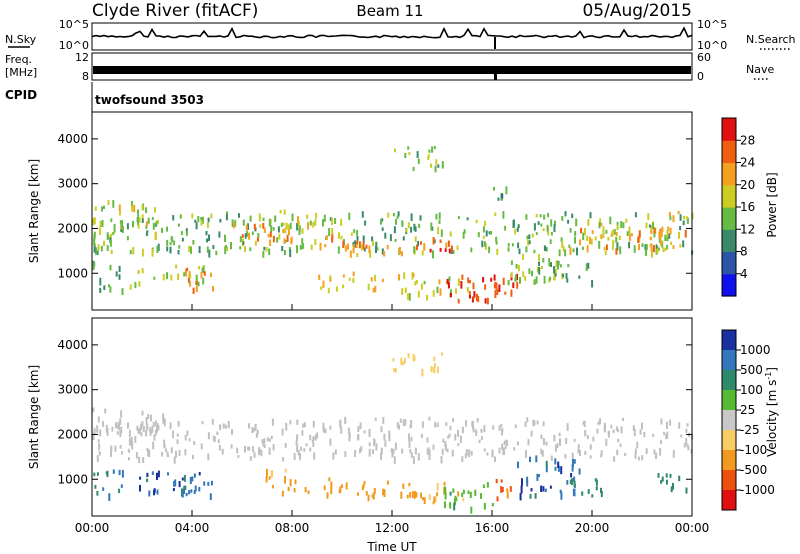 The height and width of the screenshot is (554, 800). What do you see at coordinates (747, 185) in the screenshot?
I see `colorbar-tick-label: 20` at bounding box center [747, 185].